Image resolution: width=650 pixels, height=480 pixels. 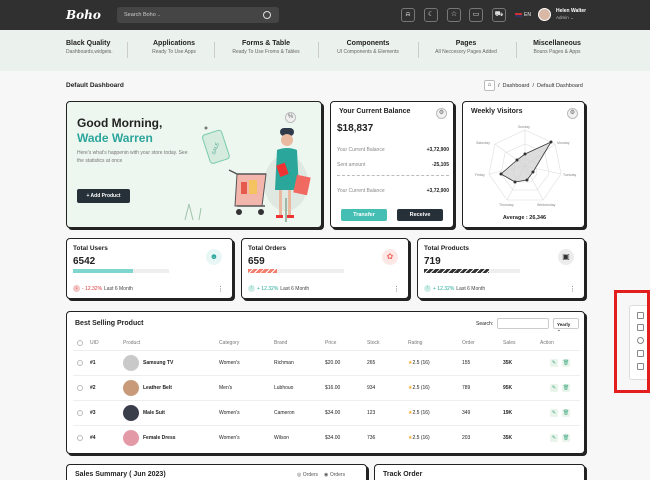 I want to click on row-product: Leather Belt, so click(x=157, y=388).